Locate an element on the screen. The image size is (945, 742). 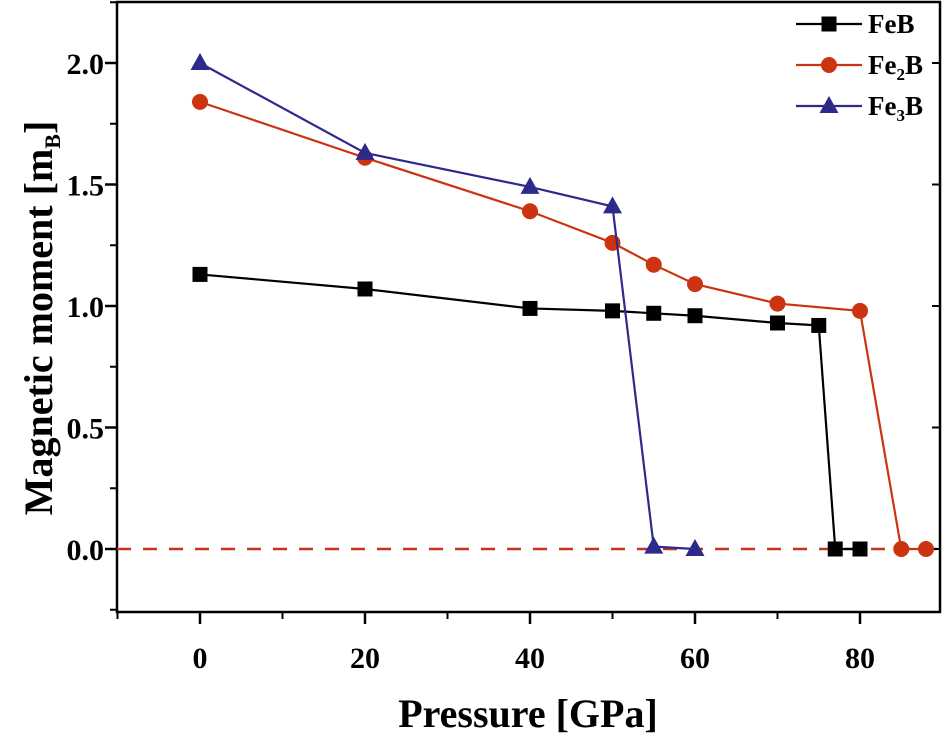
legend-marker-circle is located at coordinates (829, 65).